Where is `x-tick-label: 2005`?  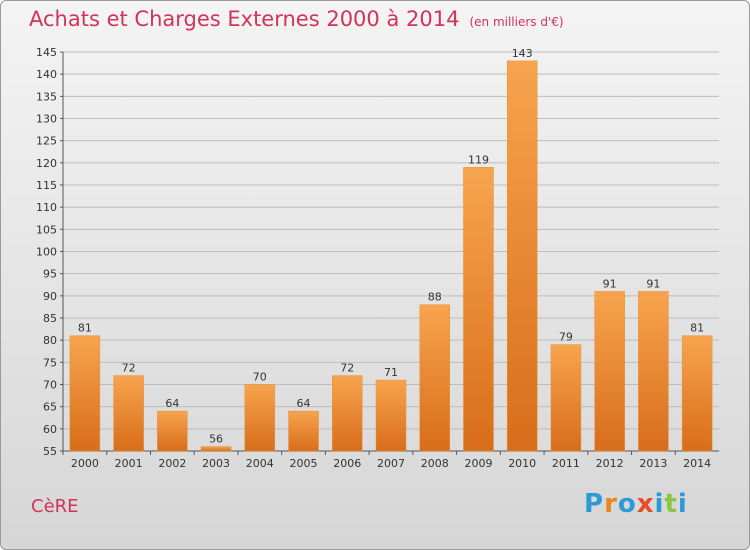 x-tick-label: 2005 is located at coordinates (304, 463).